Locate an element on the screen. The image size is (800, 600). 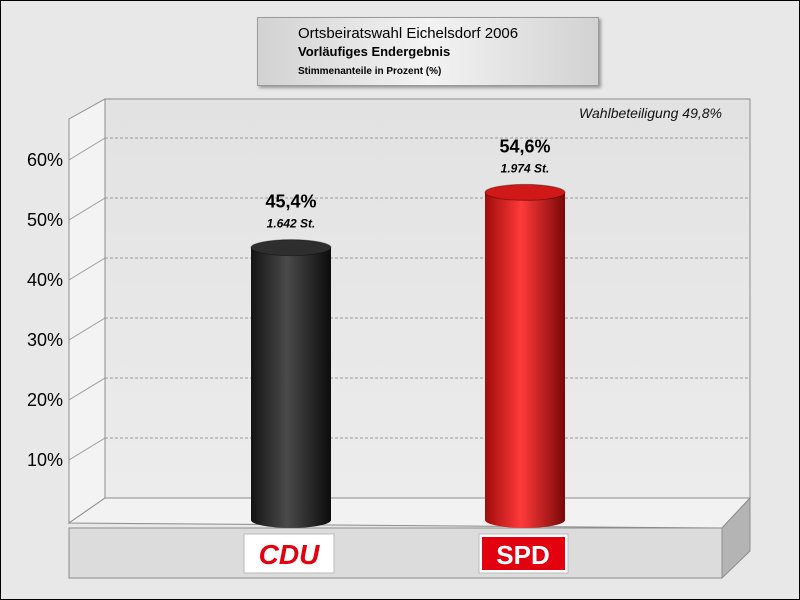
y-tick-label: 40% is located at coordinates (45, 280).